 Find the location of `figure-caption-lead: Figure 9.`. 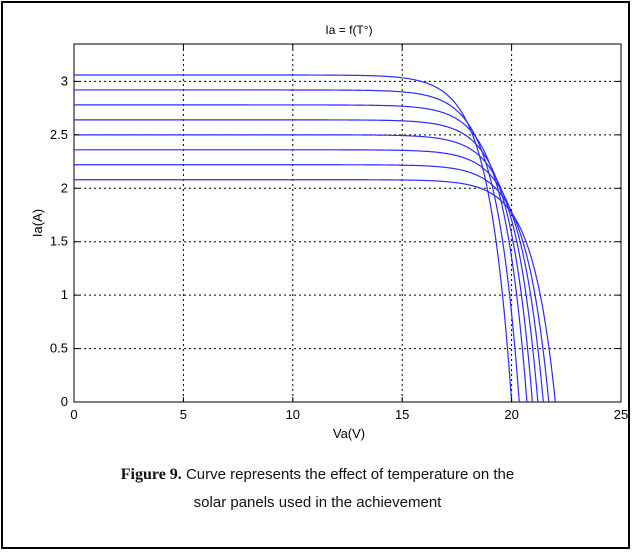

figure-caption-lead: Figure 9. is located at coordinates (151, 474).